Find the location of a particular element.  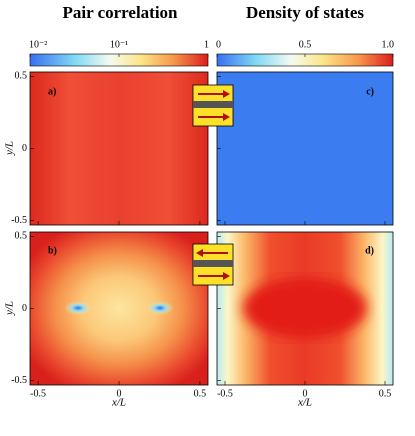

title: Density of states is located at coordinates (305, 12).